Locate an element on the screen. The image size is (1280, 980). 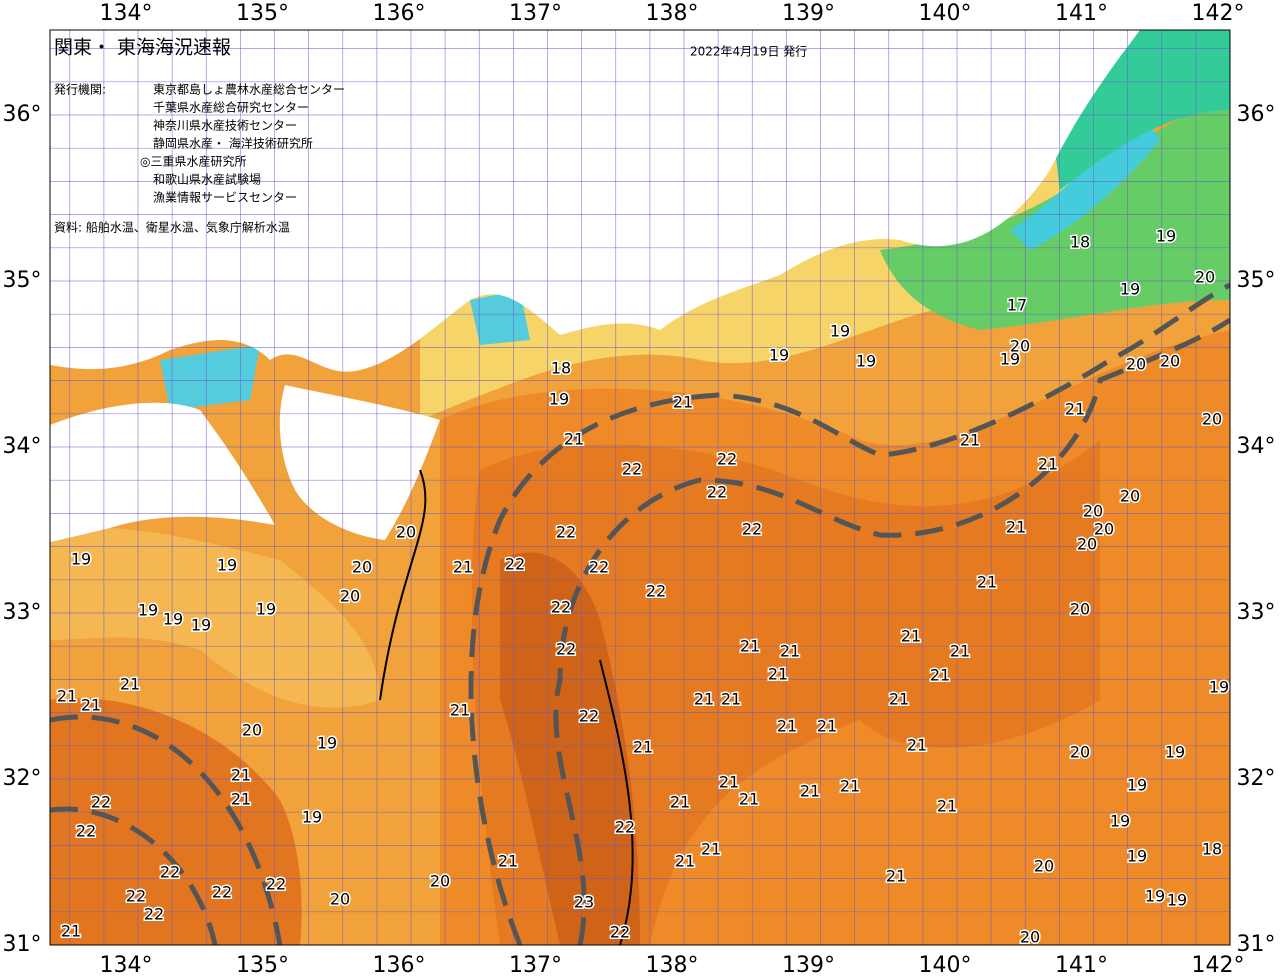
bay-water is located at coordinates (345, 350).